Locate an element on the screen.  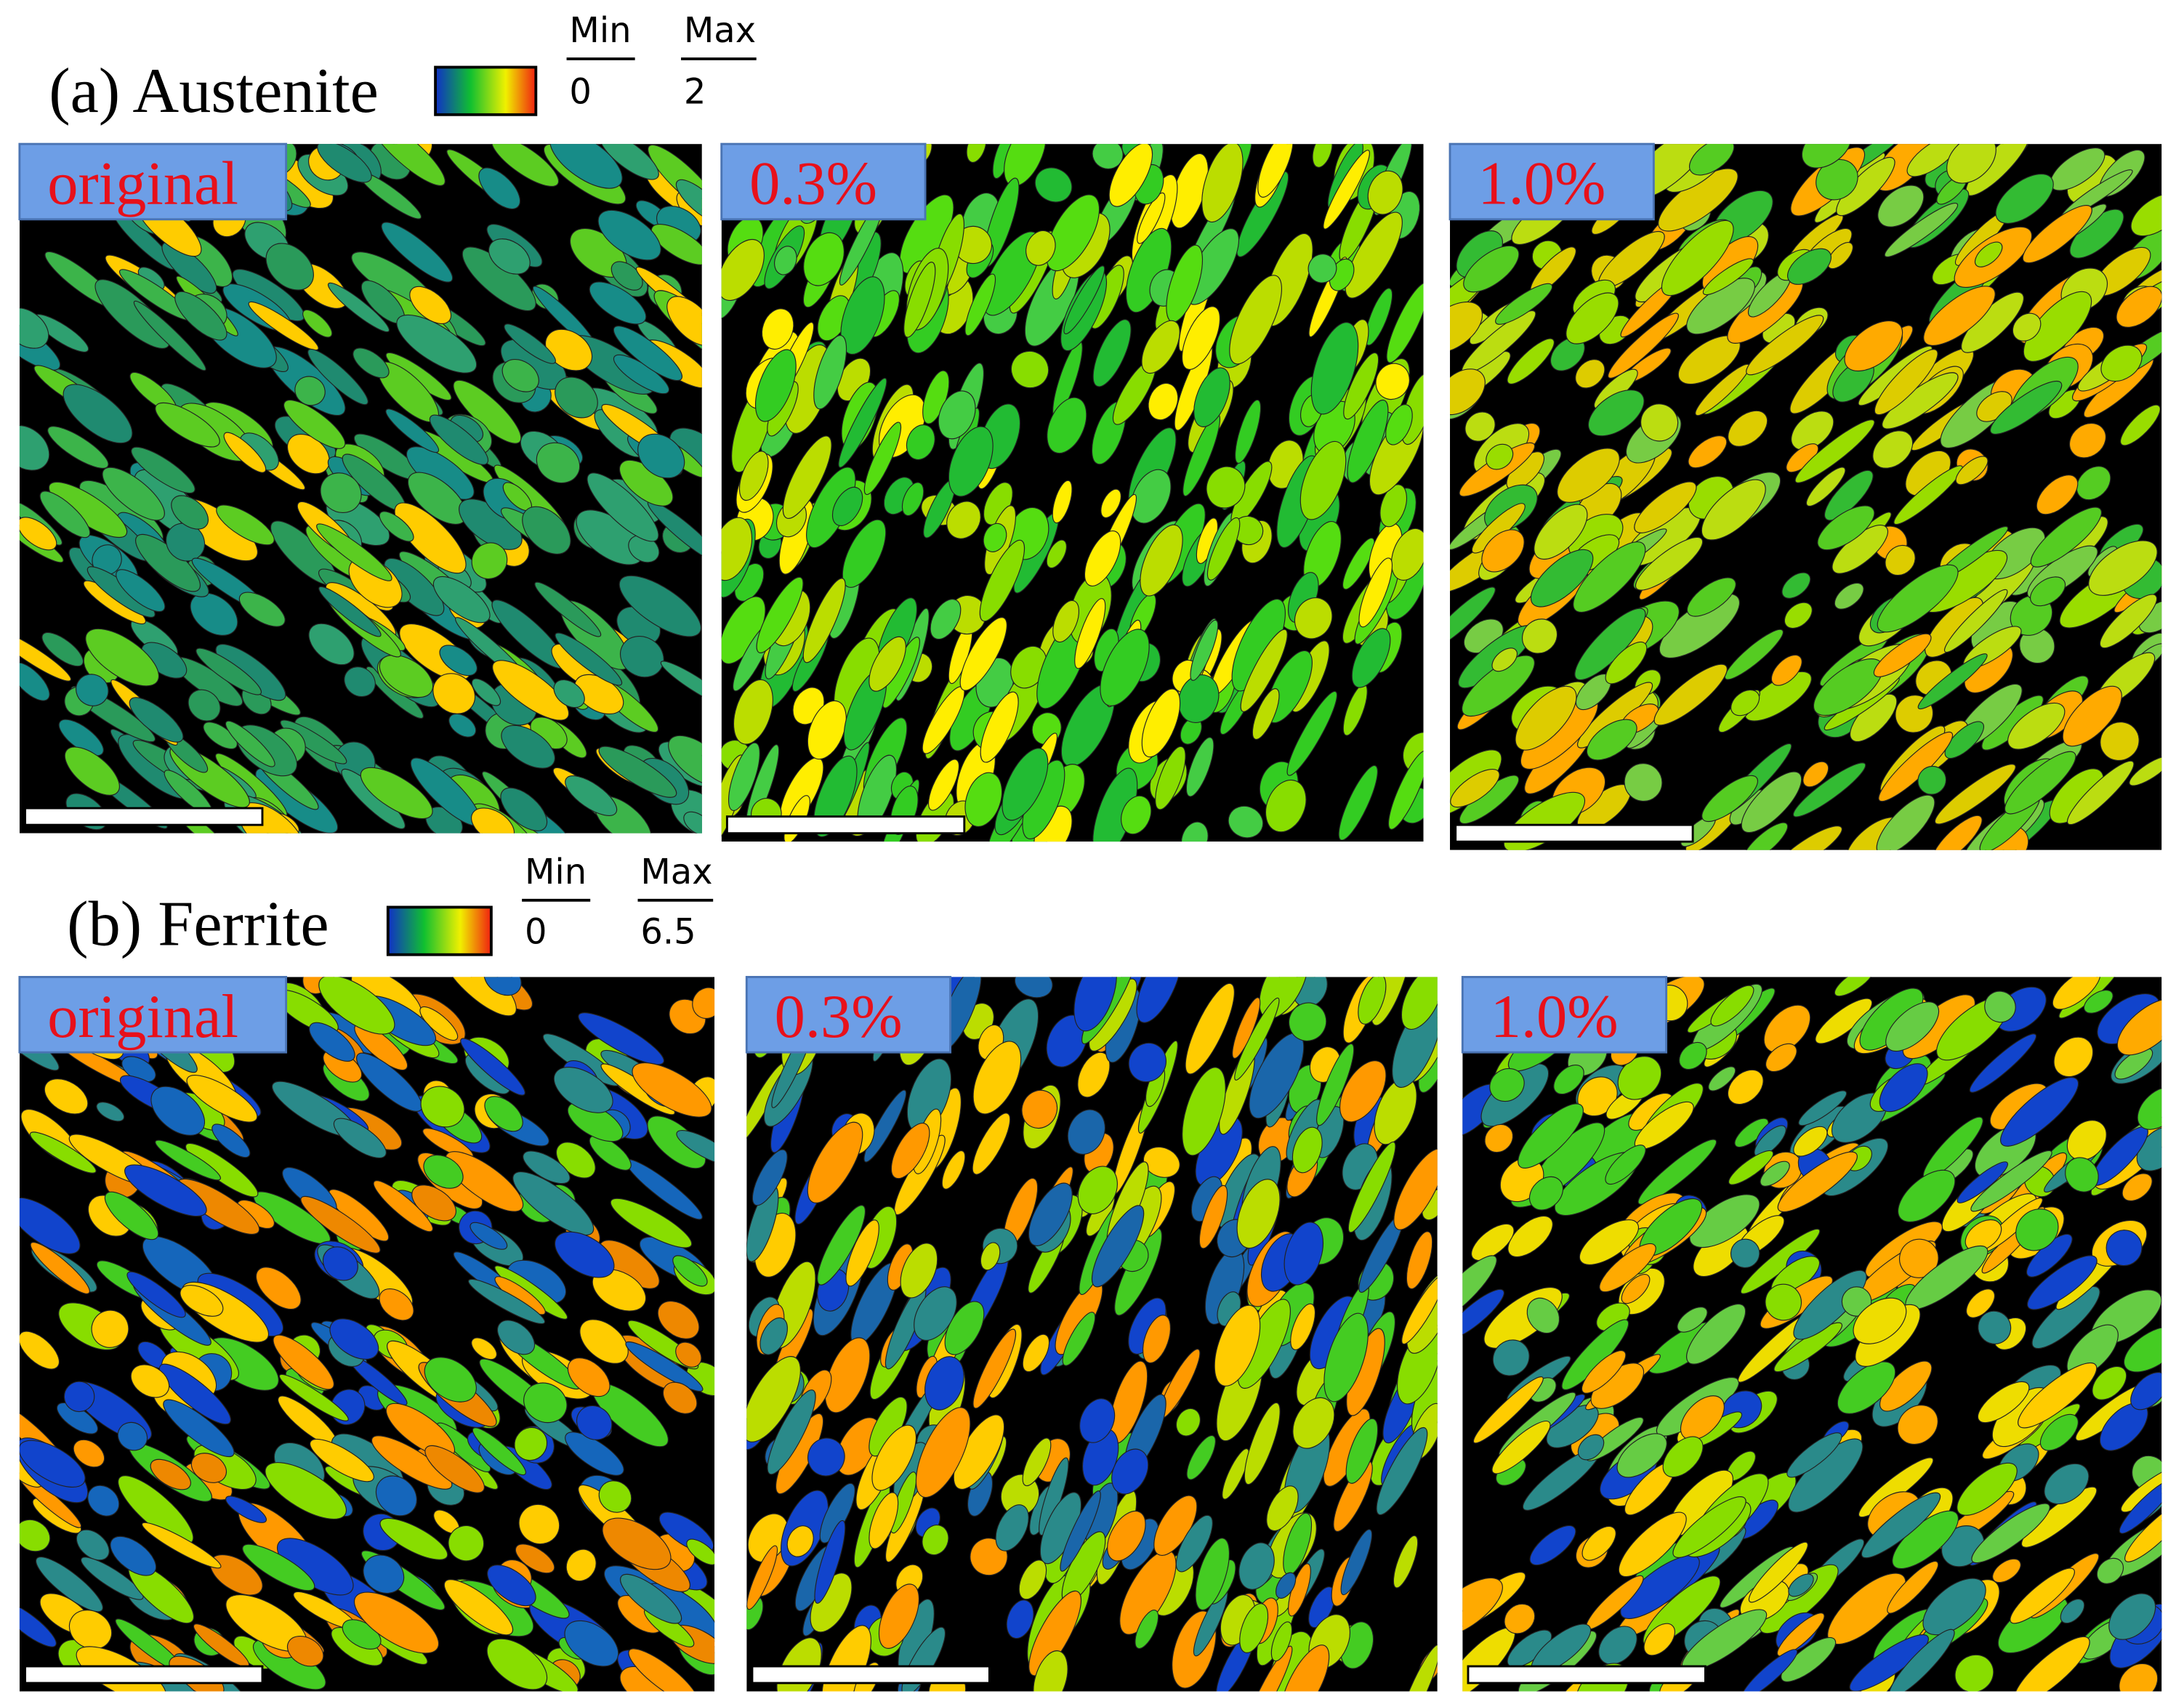
legend-min: 0 is located at coordinates (536, 931).